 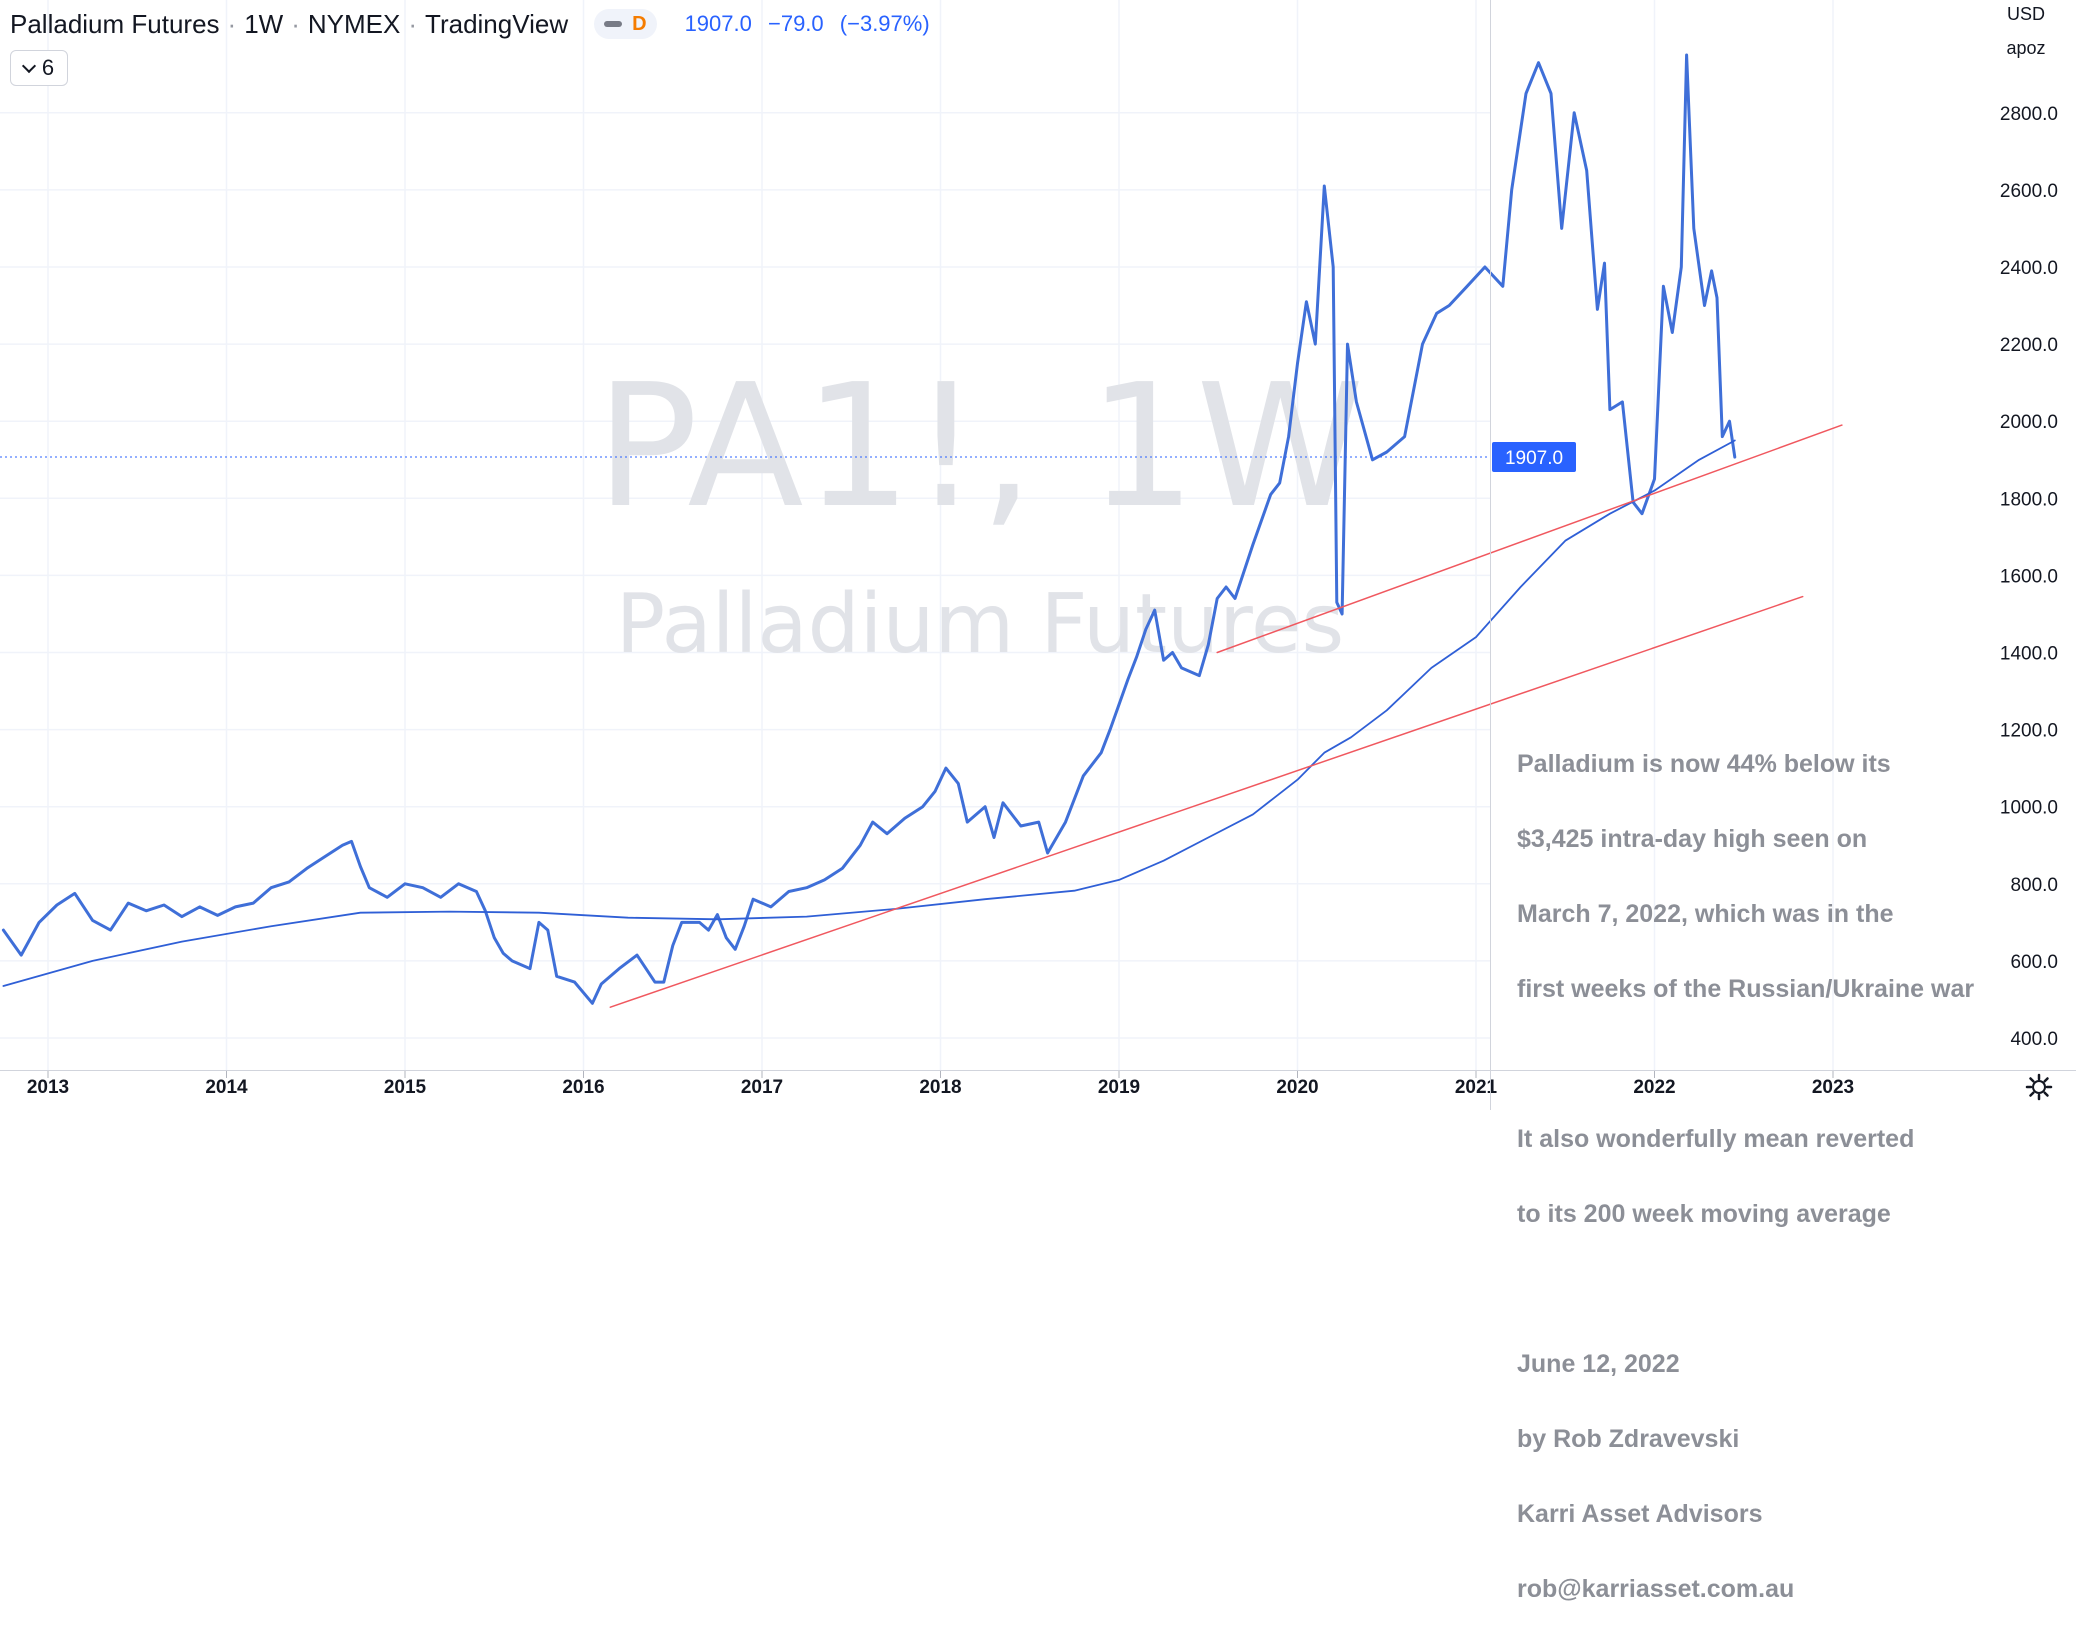 I want to click on x-tick-label: 2022, so click(x=1654, y=1087).